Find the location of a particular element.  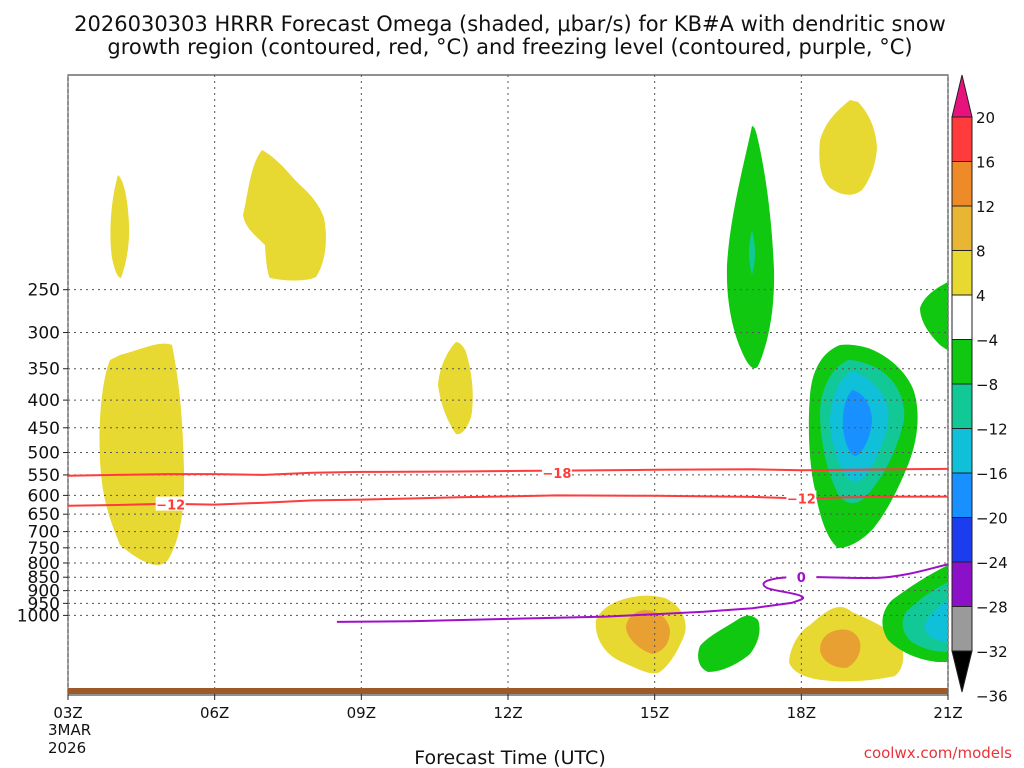

dendritic-minus18-label: −18 is located at coordinates (556, 474).